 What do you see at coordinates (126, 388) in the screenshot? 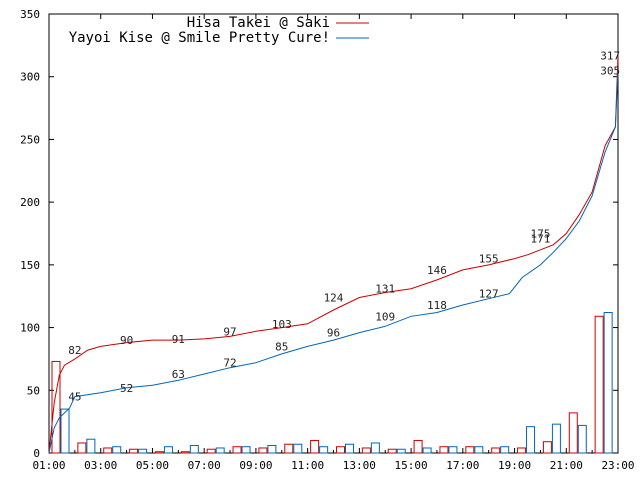
I see `data-label: 52` at bounding box center [126, 388].